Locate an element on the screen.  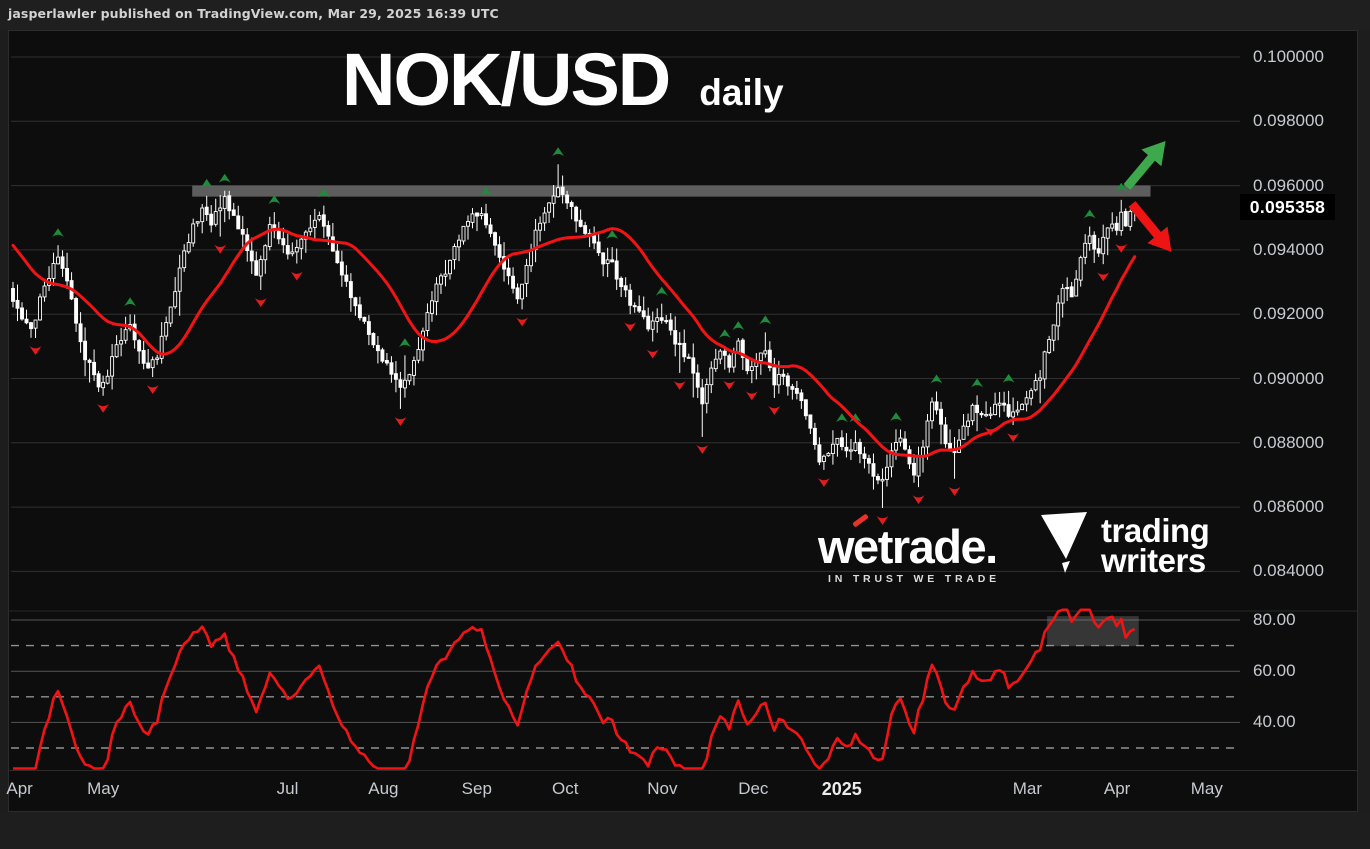
timeframe-label: daily is located at coordinates (741, 92).